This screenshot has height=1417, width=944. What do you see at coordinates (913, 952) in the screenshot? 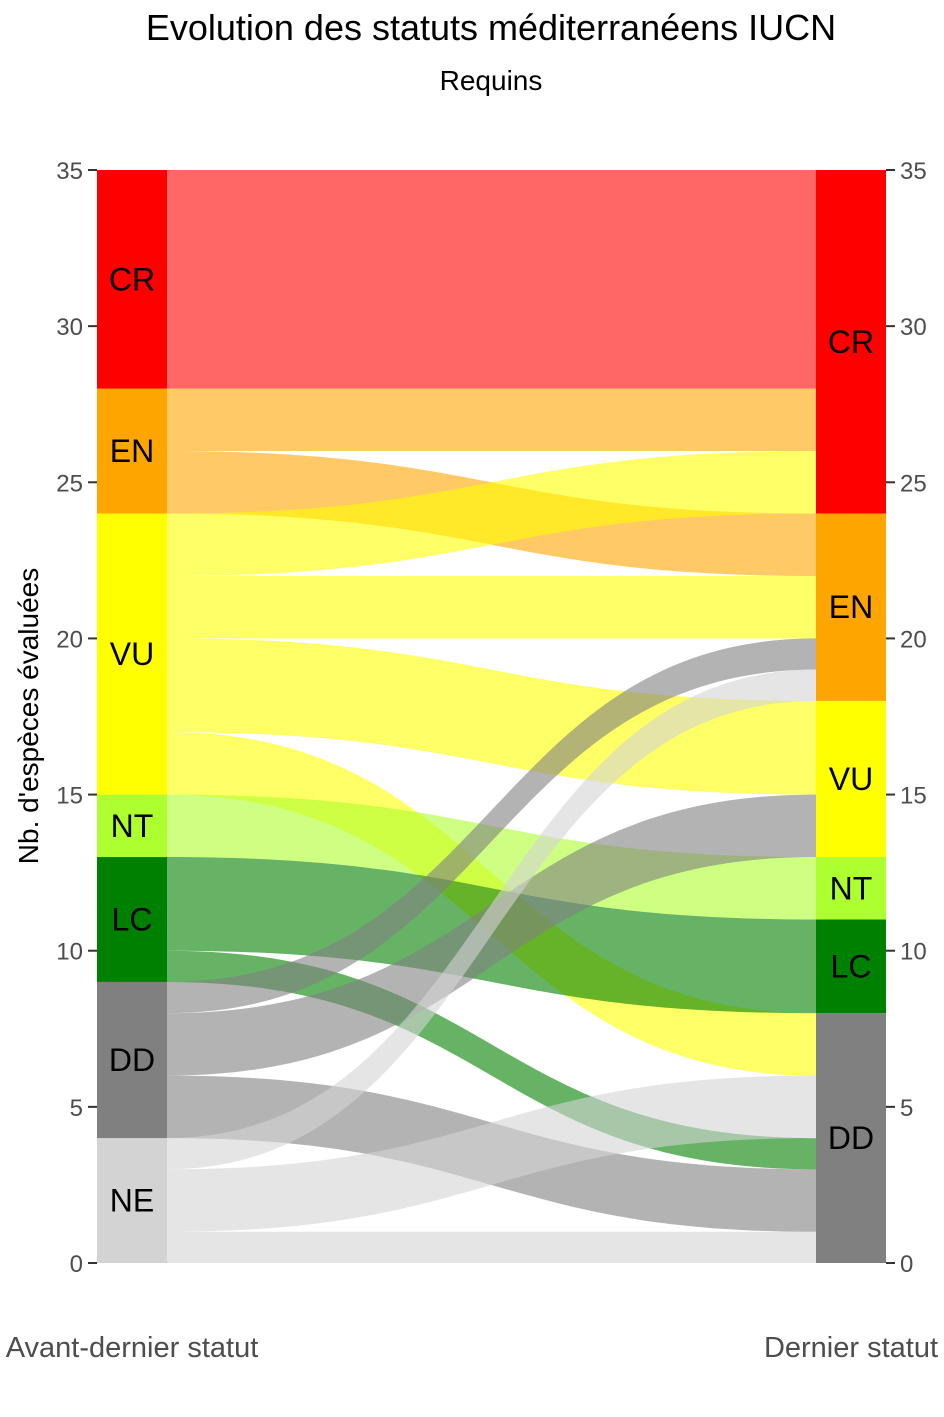
I see `y-tick-label-right-10: 10` at bounding box center [913, 952].